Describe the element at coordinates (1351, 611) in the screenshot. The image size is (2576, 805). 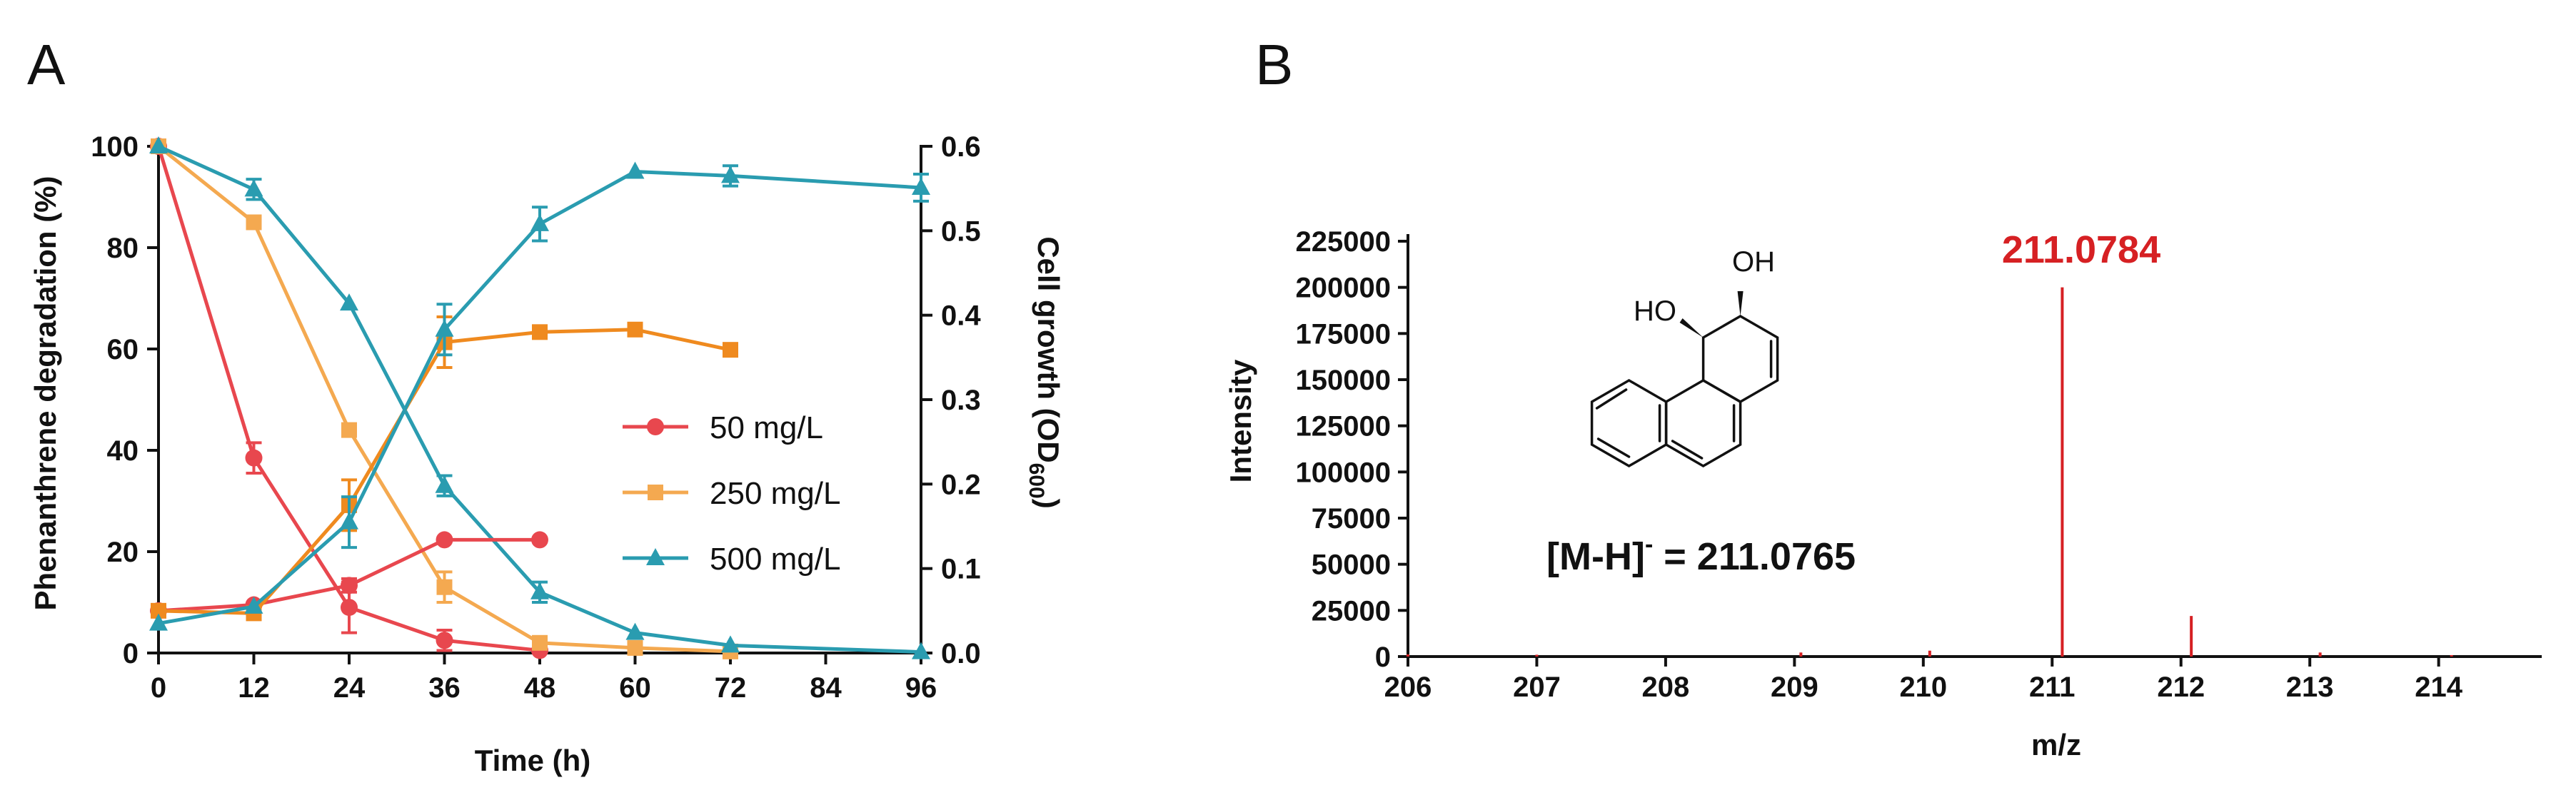
I see `y-tick-label-b: 25000` at that location.